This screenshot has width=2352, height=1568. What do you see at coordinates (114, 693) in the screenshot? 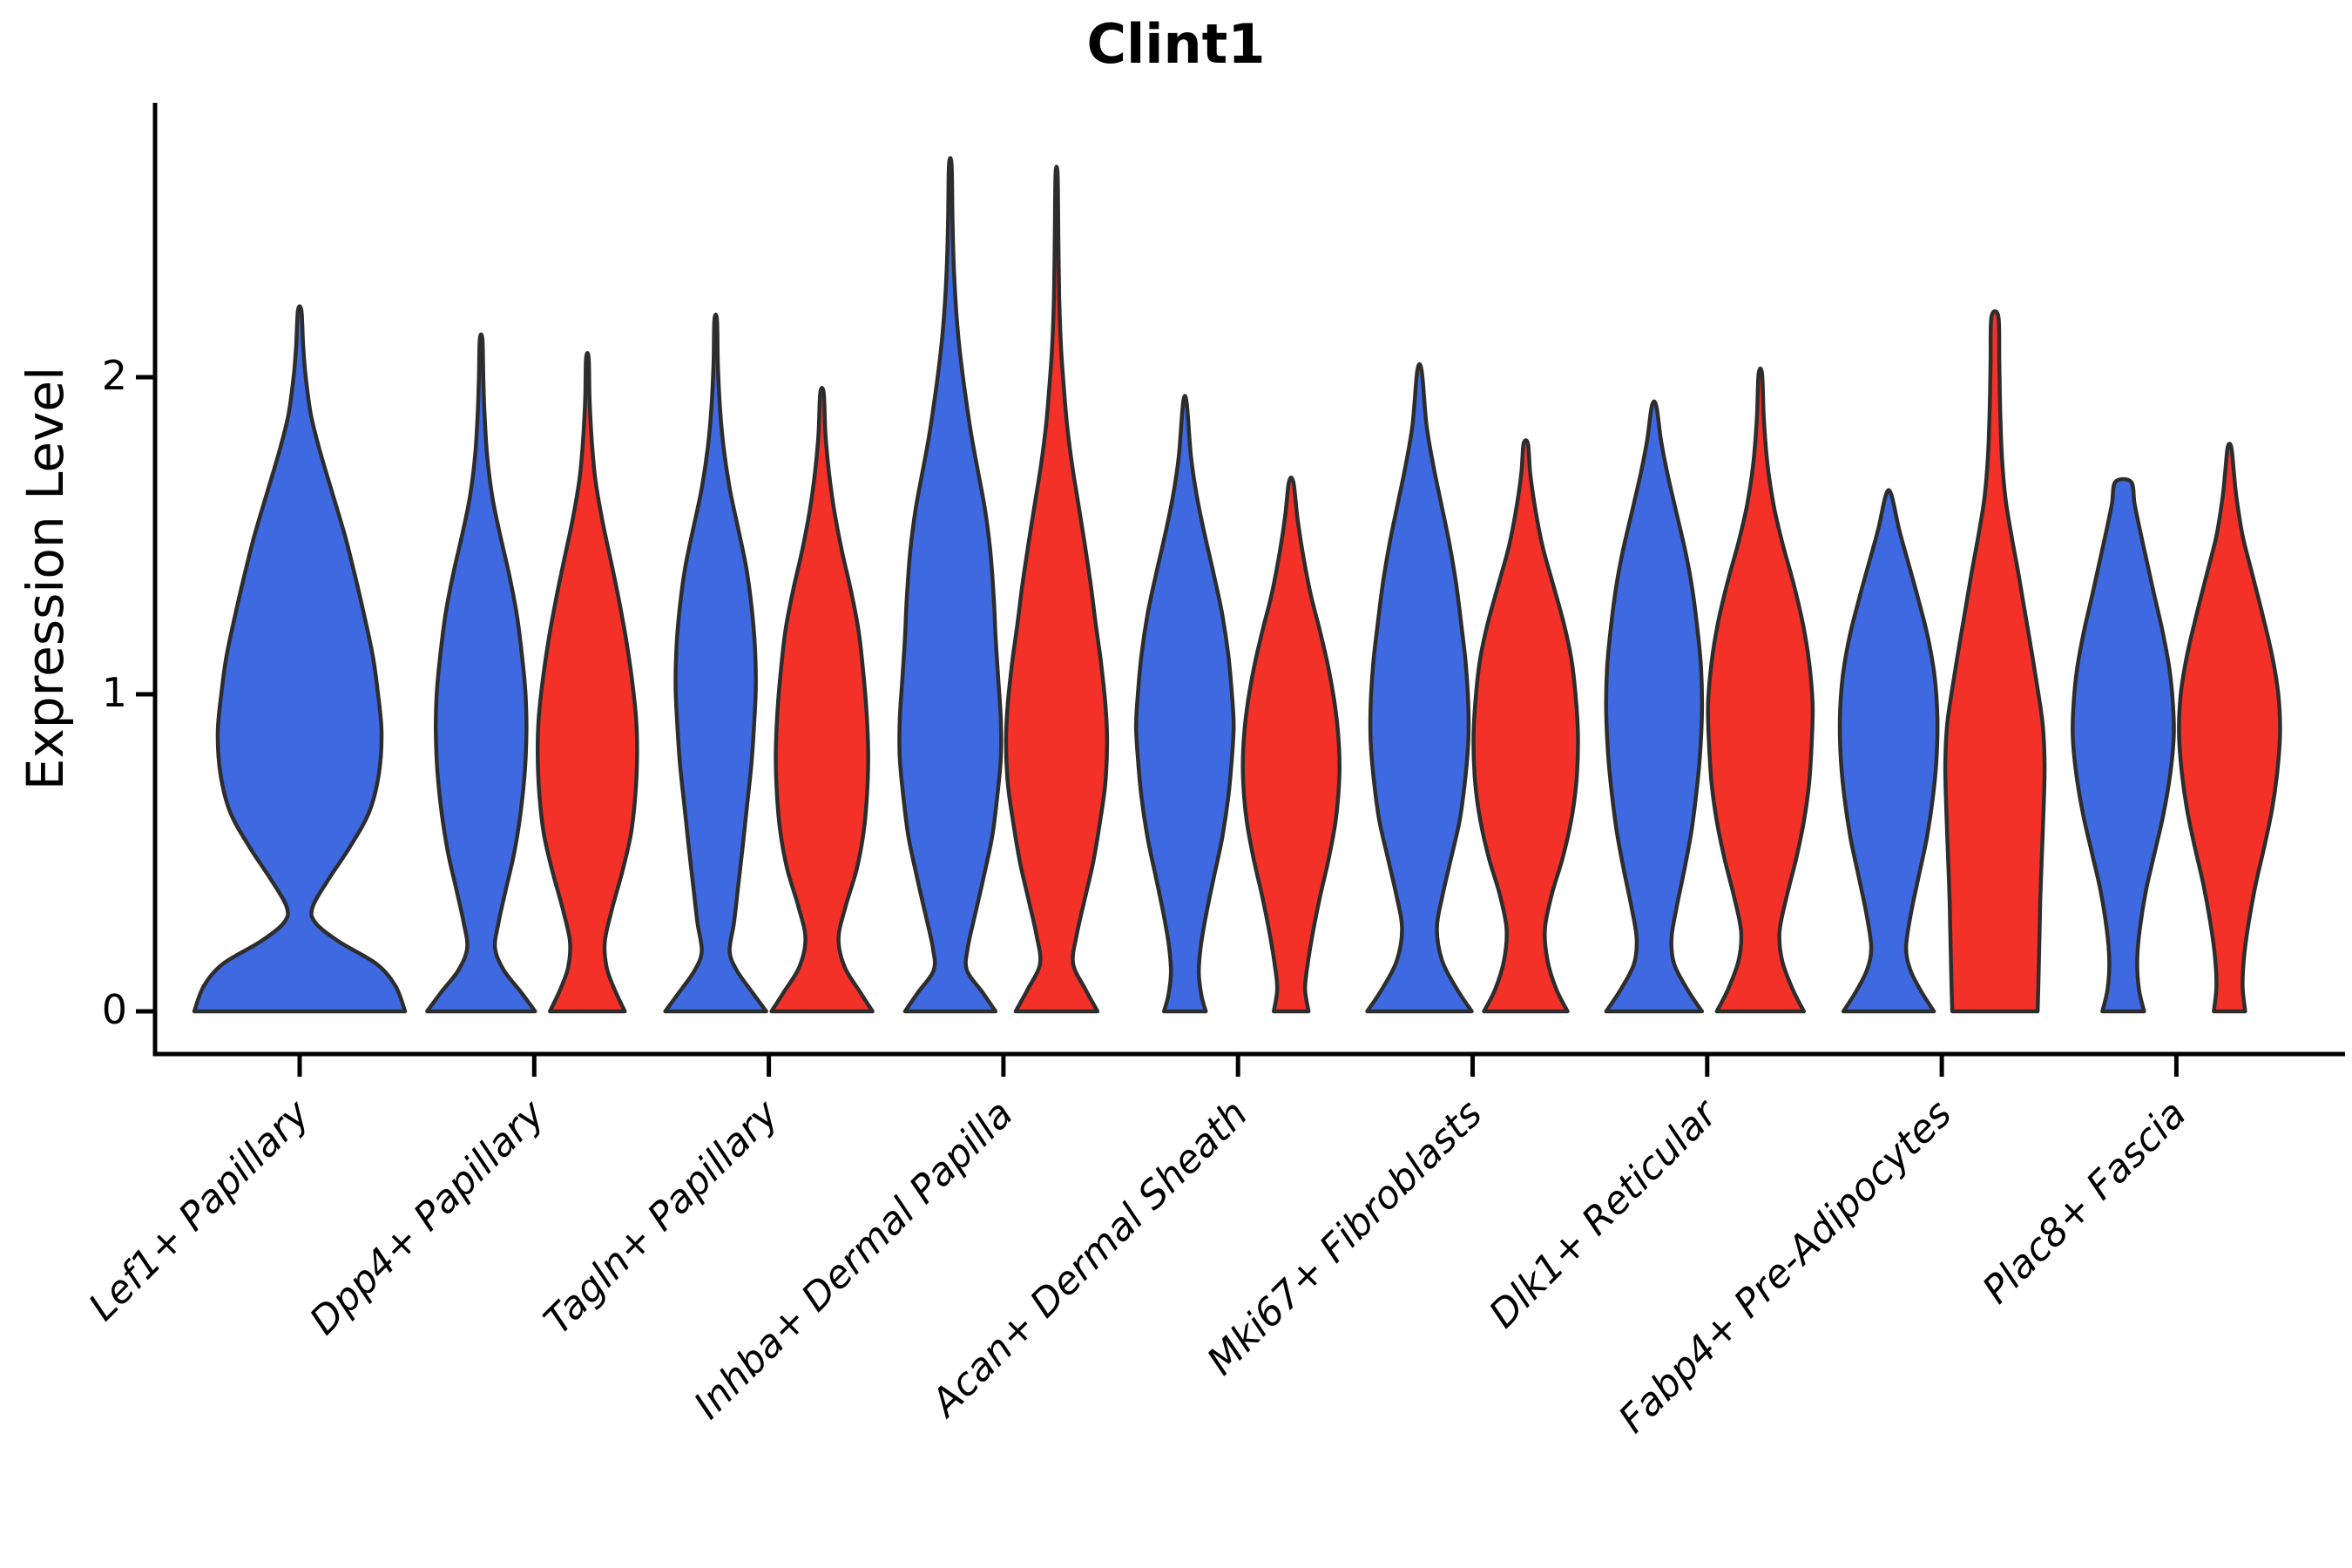
I see `y-tick-label: 1` at bounding box center [114, 693].